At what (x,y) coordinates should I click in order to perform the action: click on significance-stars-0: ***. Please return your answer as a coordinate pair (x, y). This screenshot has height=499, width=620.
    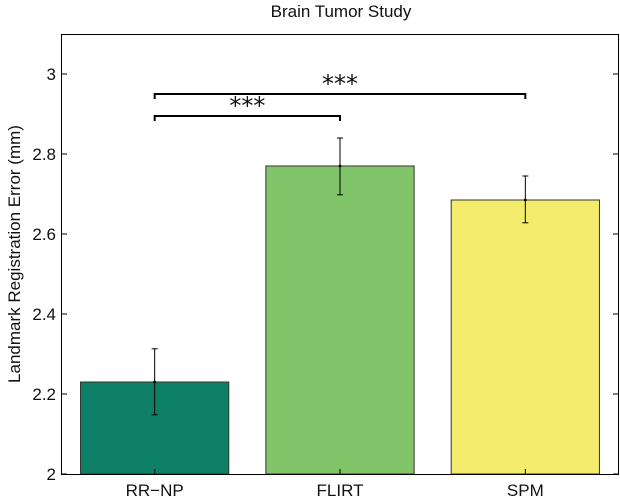
    Looking at the image, I should click on (247, 106).